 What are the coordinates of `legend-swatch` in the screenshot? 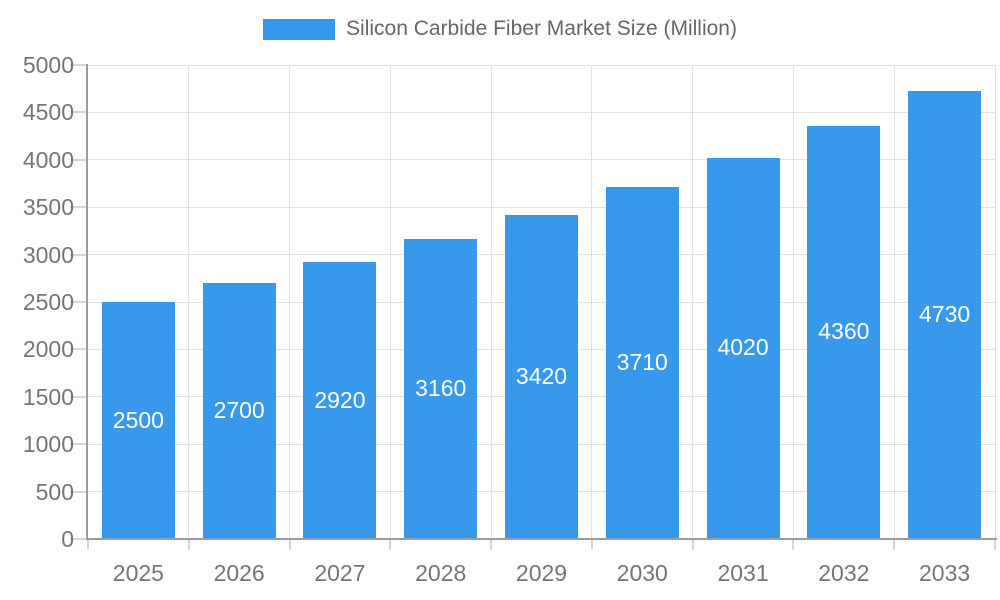 It's located at (299, 29).